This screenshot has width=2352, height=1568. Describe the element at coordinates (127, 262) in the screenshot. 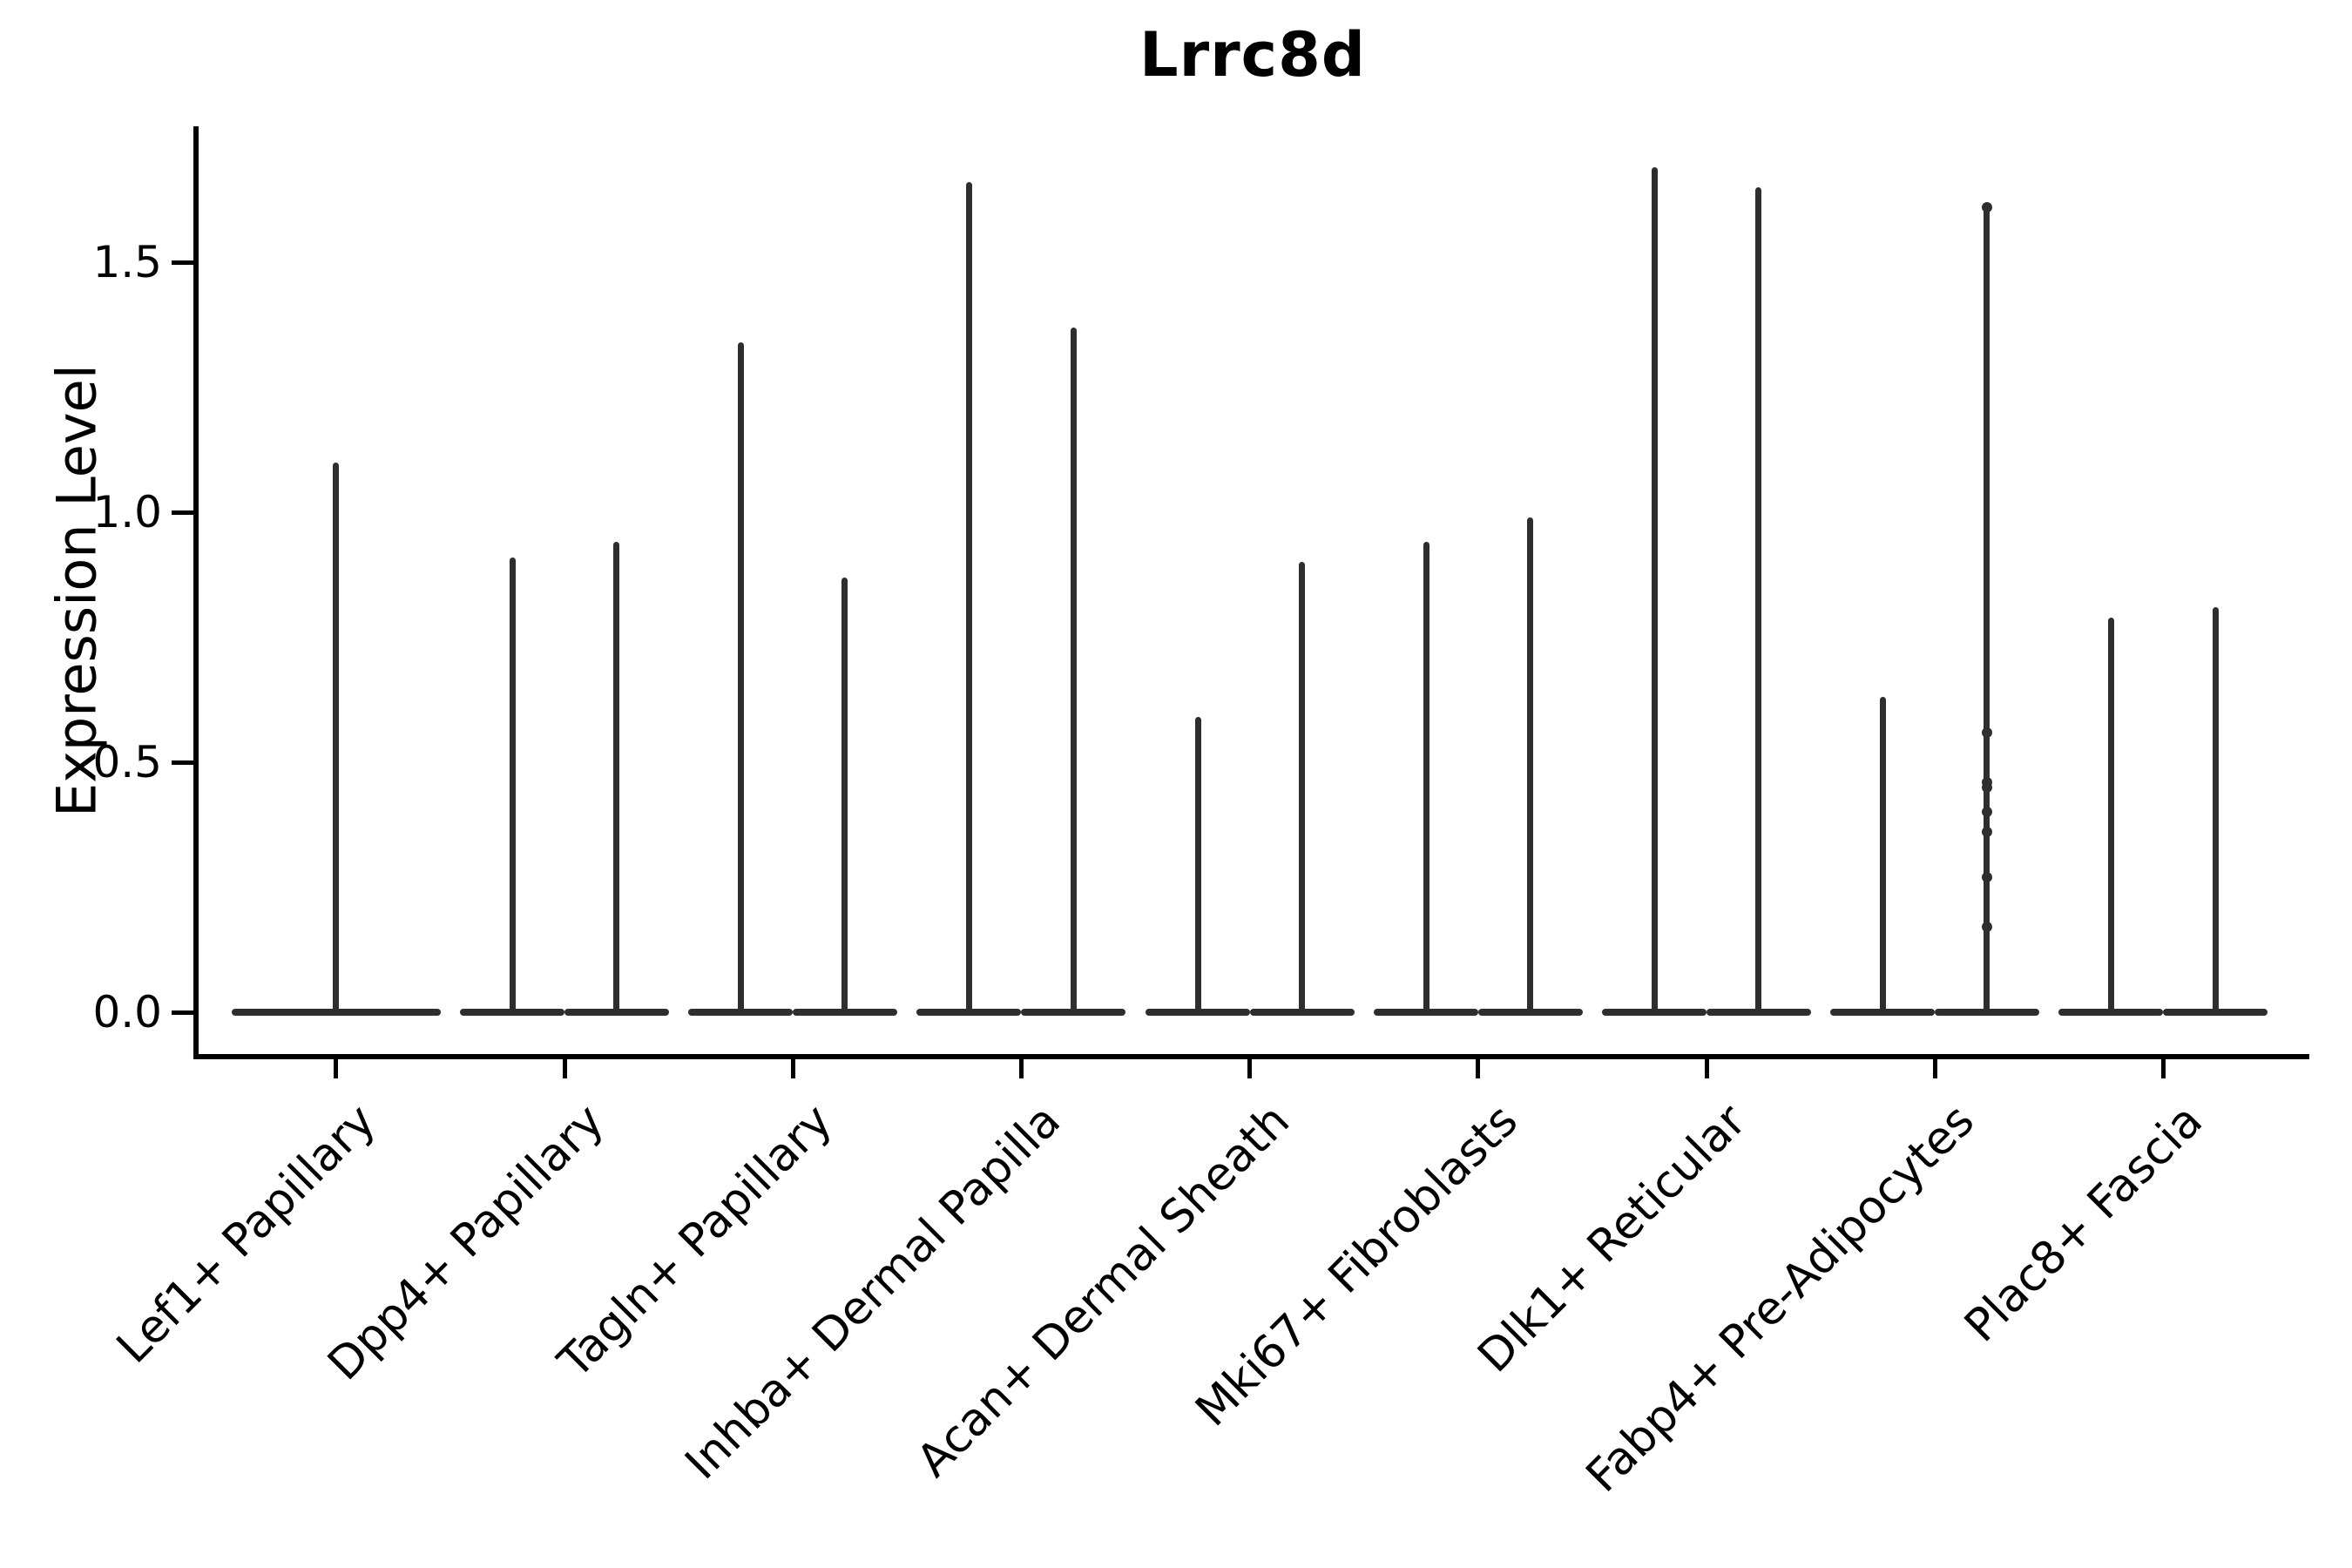

I see `y-tick-label: 1.5` at that location.